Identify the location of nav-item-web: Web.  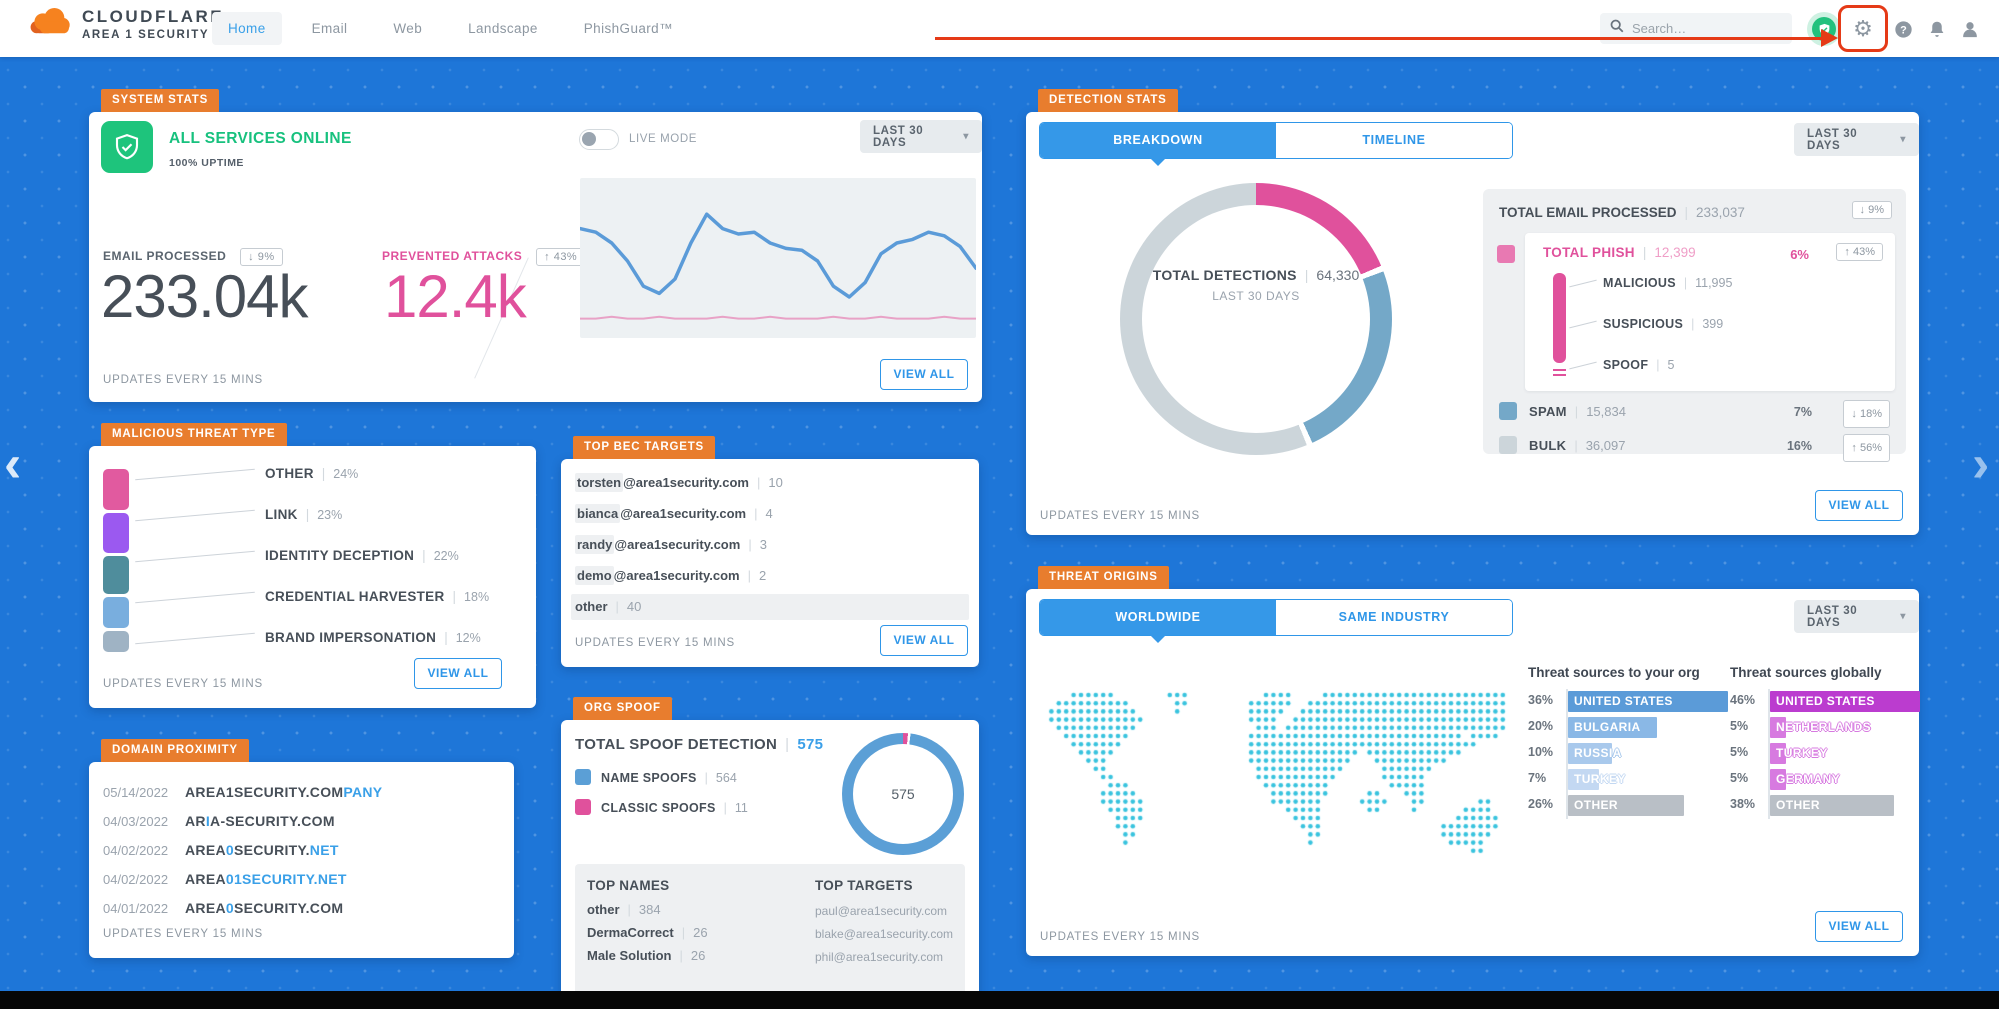
(408, 28).